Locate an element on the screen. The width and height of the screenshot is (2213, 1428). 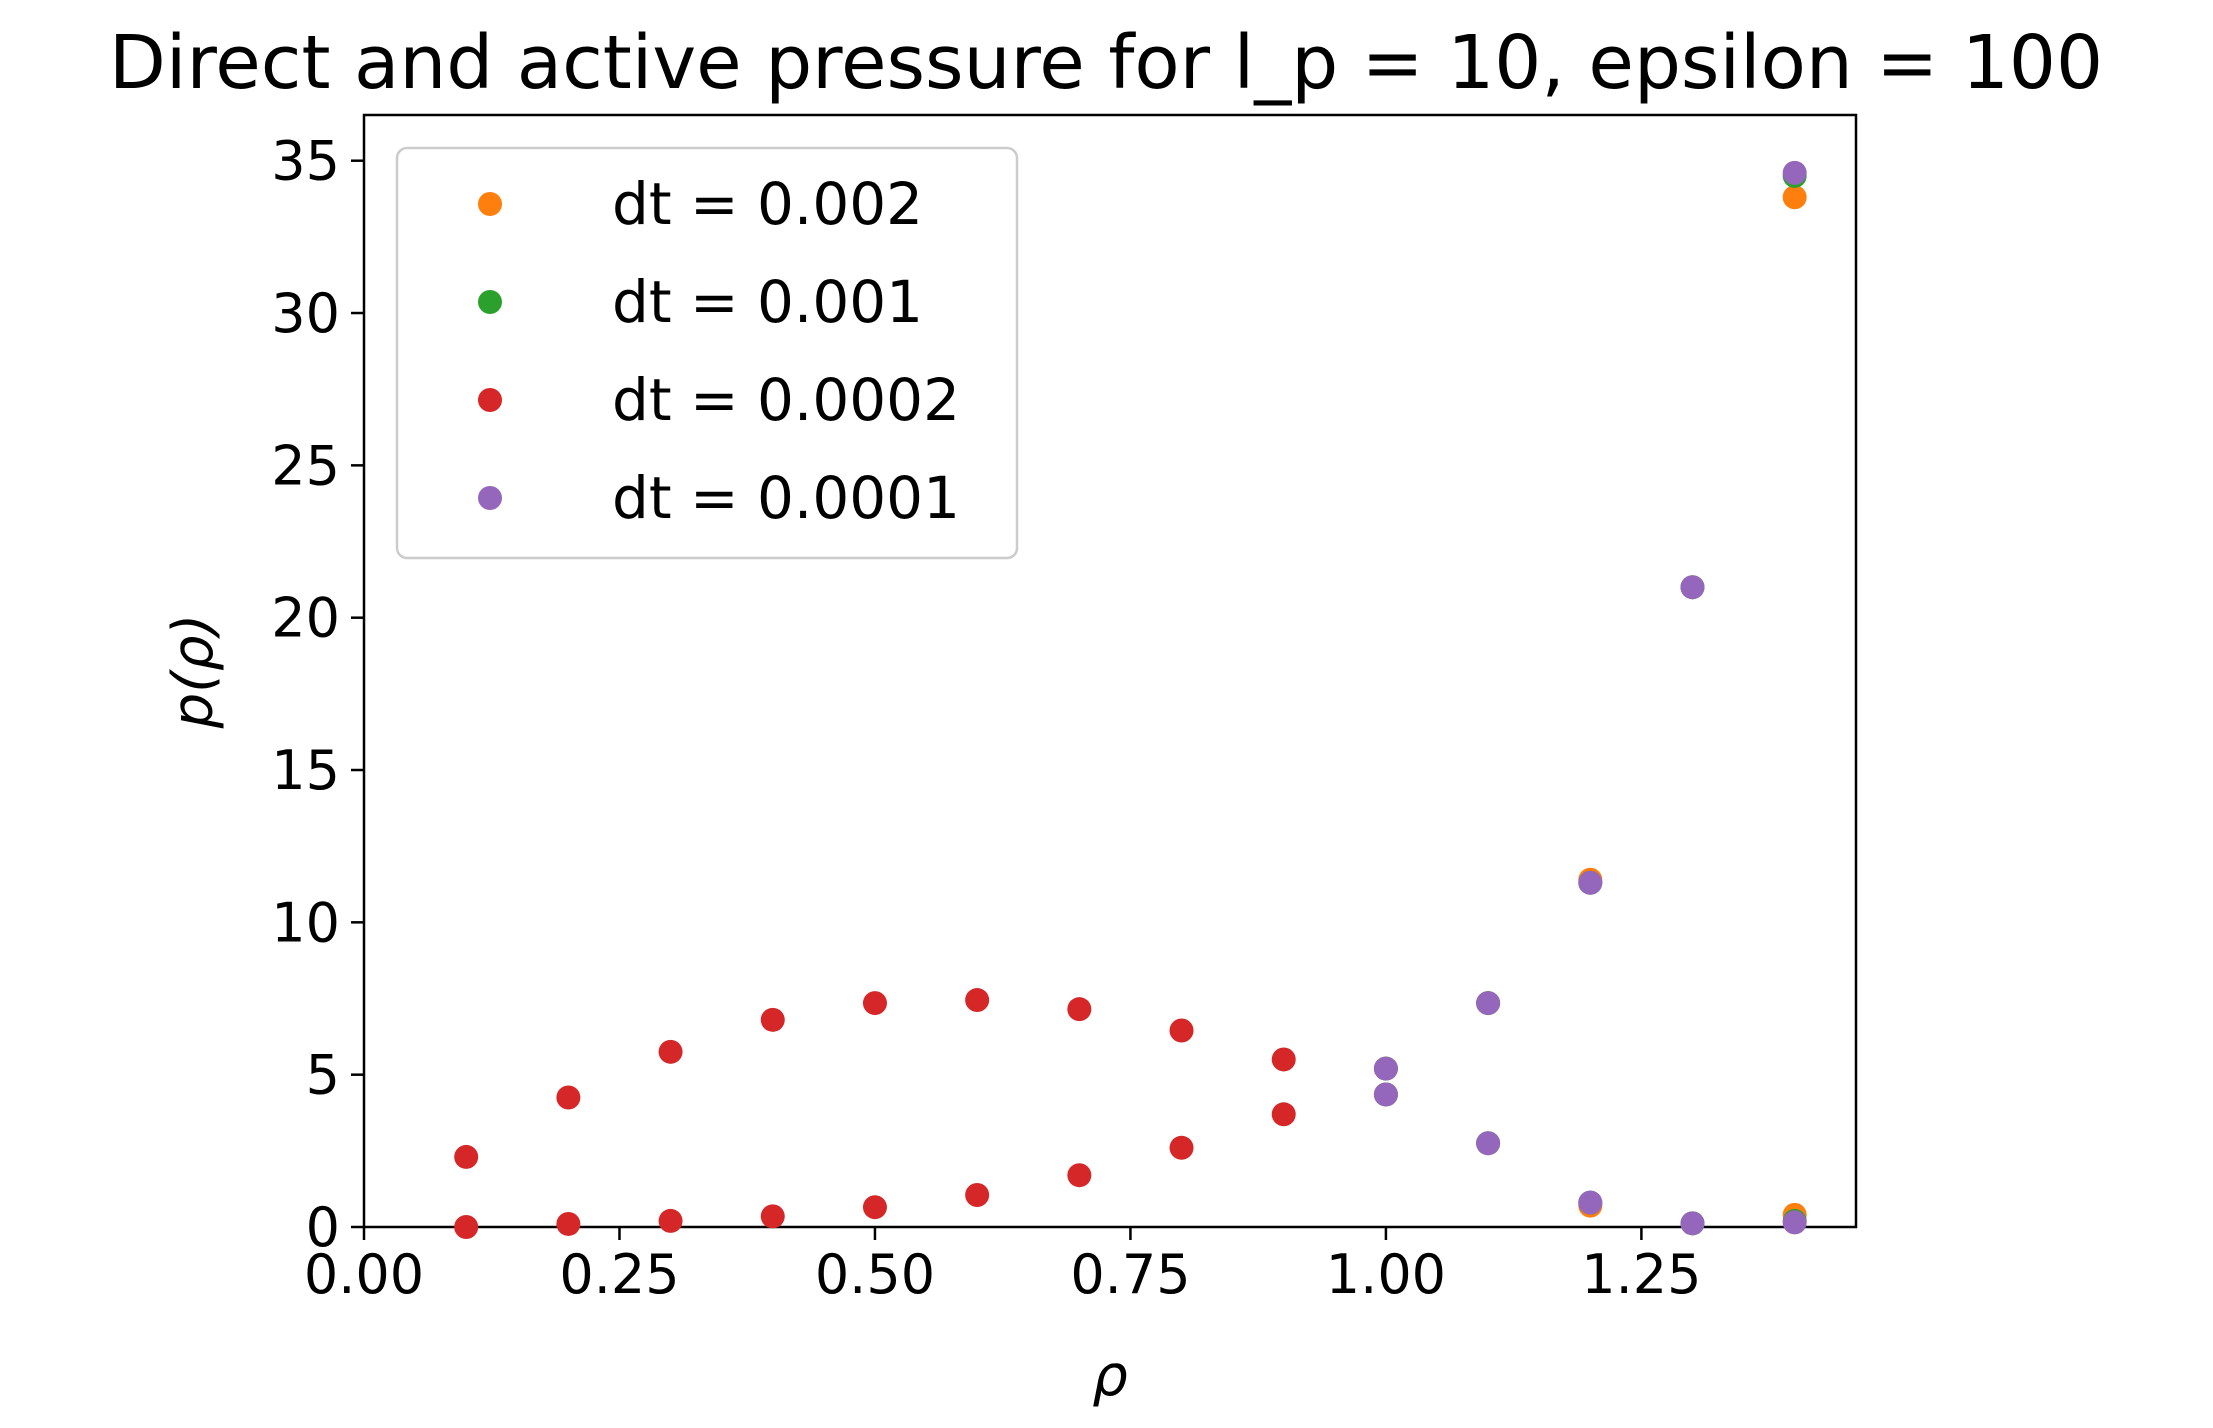
x-tick-label: 0.00 is located at coordinates (364, 1274).